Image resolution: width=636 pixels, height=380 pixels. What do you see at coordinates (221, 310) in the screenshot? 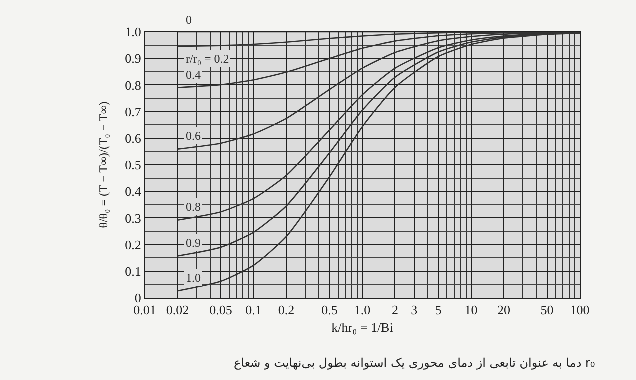
I see `x-tick-label: 0.05` at bounding box center [221, 310].